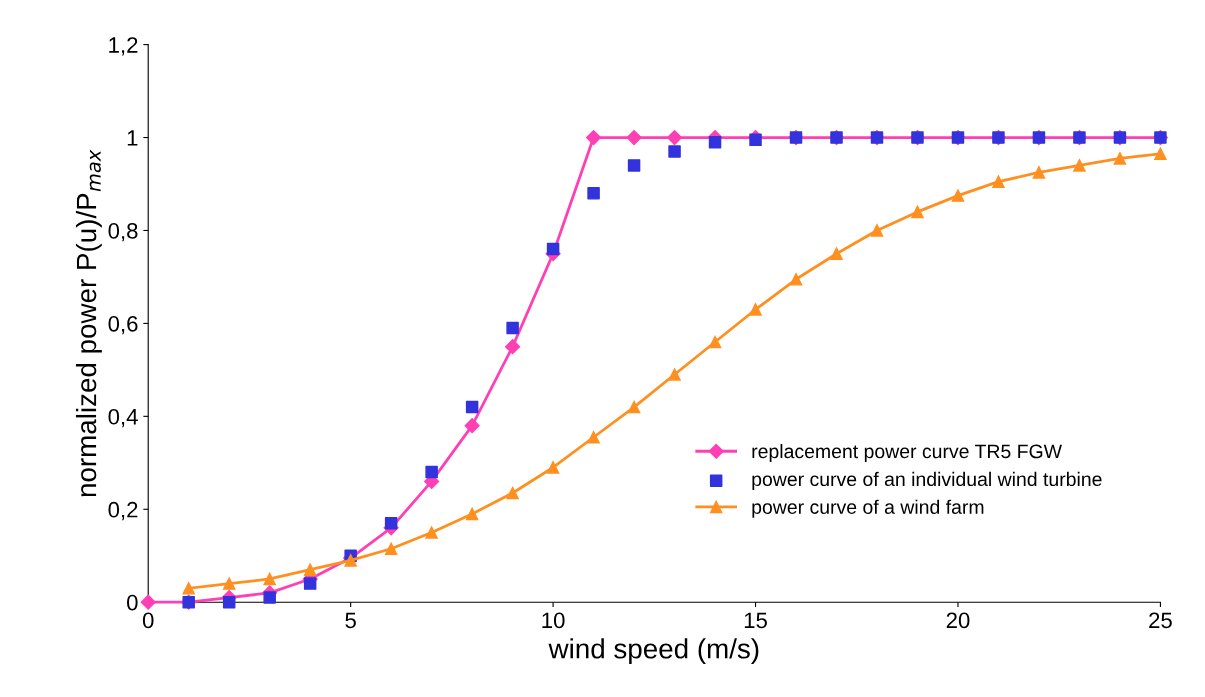 Image resolution: width=1205 pixels, height=697 pixels. I want to click on x-tick-label: 0, so click(148, 620).